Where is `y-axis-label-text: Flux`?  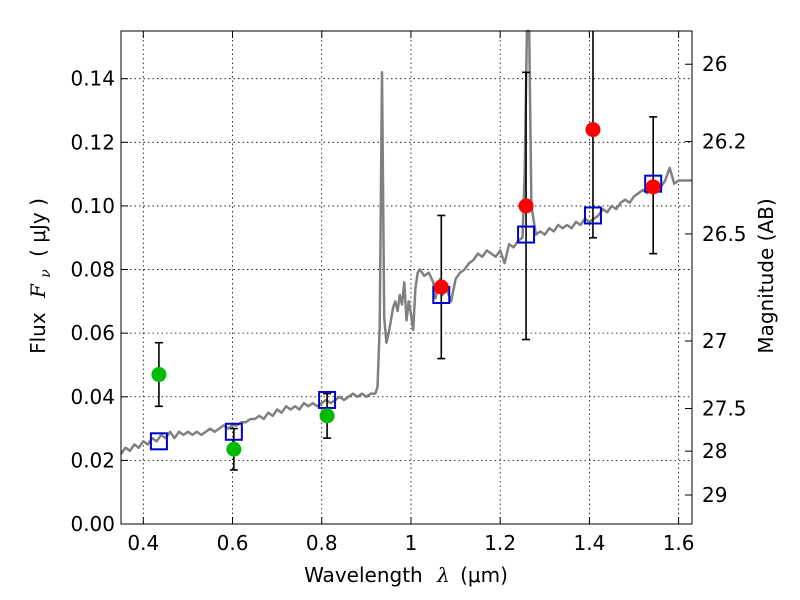
y-axis-label-text: Flux is located at coordinates (38, 333).